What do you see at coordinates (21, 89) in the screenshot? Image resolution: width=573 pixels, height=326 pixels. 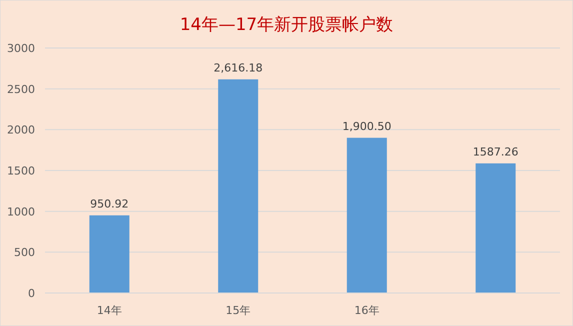 I see `y-tick-label: 2500` at bounding box center [21, 89].